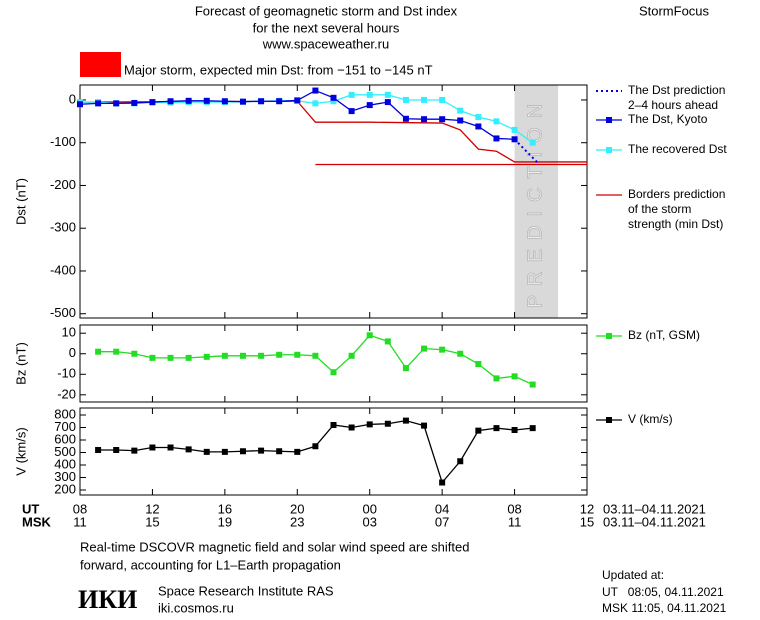 The image size is (760, 620). What do you see at coordinates (20, 451) in the screenshot?
I see `y-axis-label: V (km/s)` at bounding box center [20, 451].